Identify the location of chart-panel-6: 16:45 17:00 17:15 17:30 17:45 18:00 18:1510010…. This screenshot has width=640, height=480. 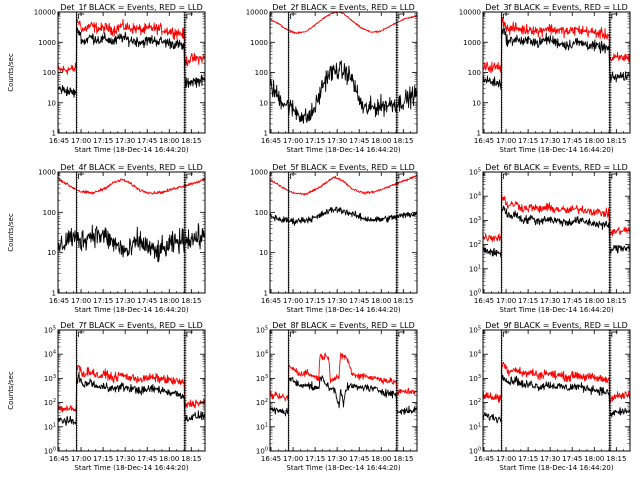
(550, 238).